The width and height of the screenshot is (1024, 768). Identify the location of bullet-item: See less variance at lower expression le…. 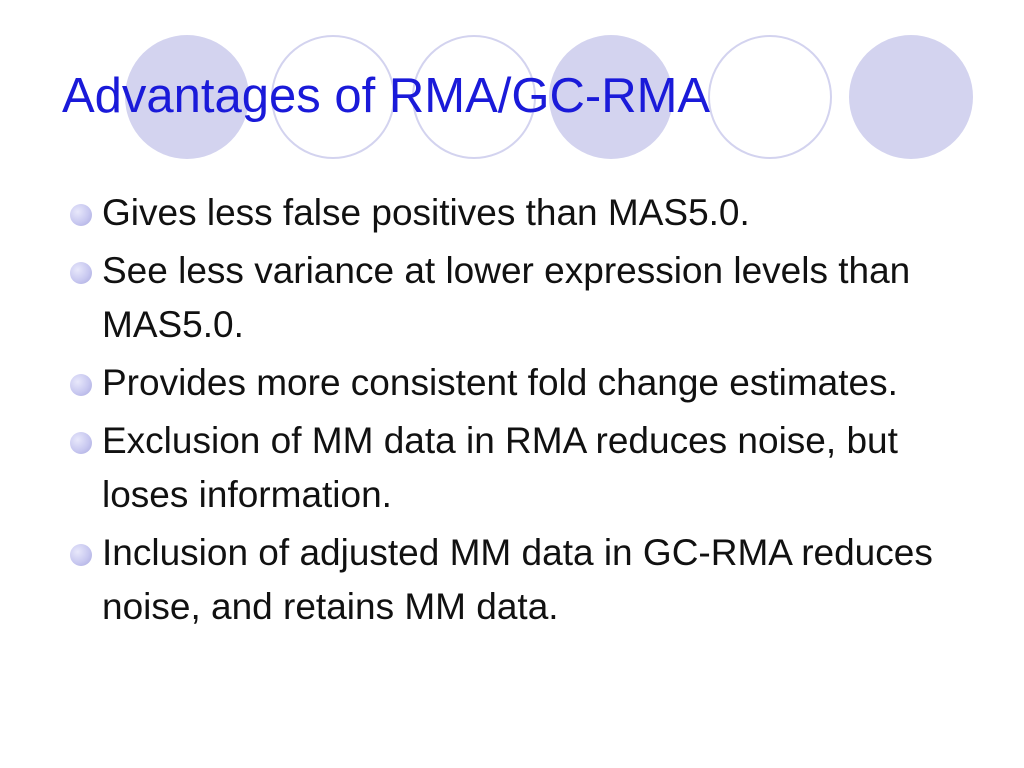
(520, 298).